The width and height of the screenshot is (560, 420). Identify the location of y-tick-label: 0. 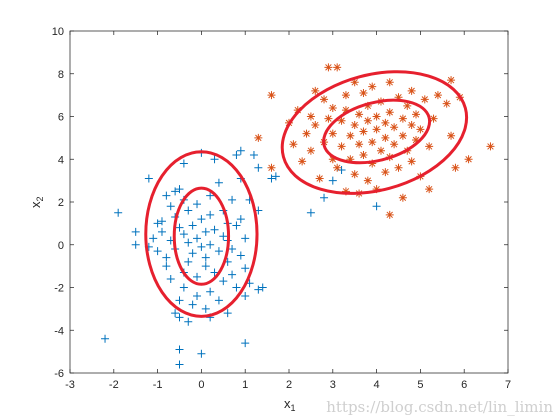
(61, 246).